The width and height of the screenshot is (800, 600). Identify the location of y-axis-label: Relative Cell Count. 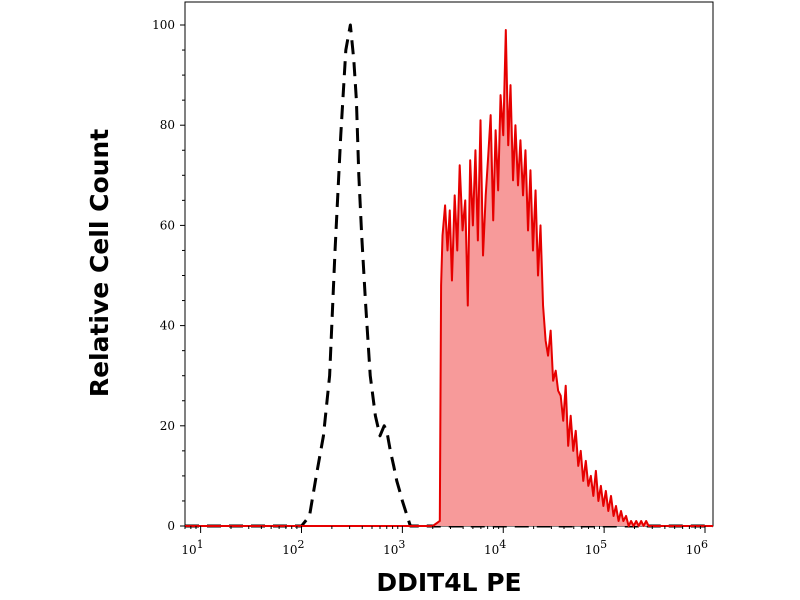
(99, 263).